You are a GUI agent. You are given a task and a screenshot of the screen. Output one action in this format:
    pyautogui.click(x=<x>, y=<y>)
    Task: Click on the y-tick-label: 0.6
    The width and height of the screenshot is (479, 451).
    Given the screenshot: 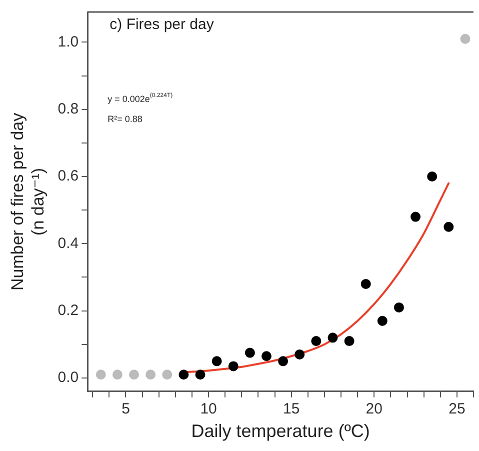 What is the action you would take?
    pyautogui.click(x=68, y=176)
    